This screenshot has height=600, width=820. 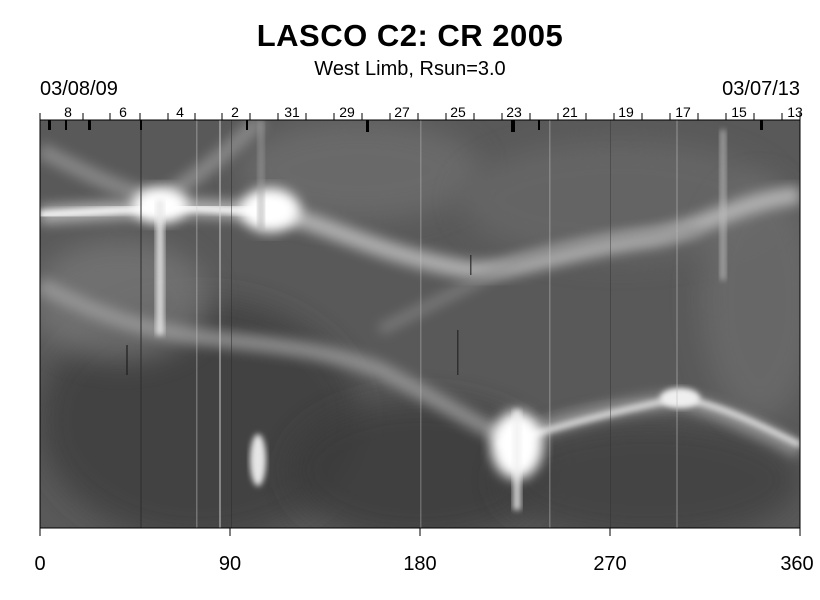 I want to click on top-tick-label: 29, so click(x=347, y=112).